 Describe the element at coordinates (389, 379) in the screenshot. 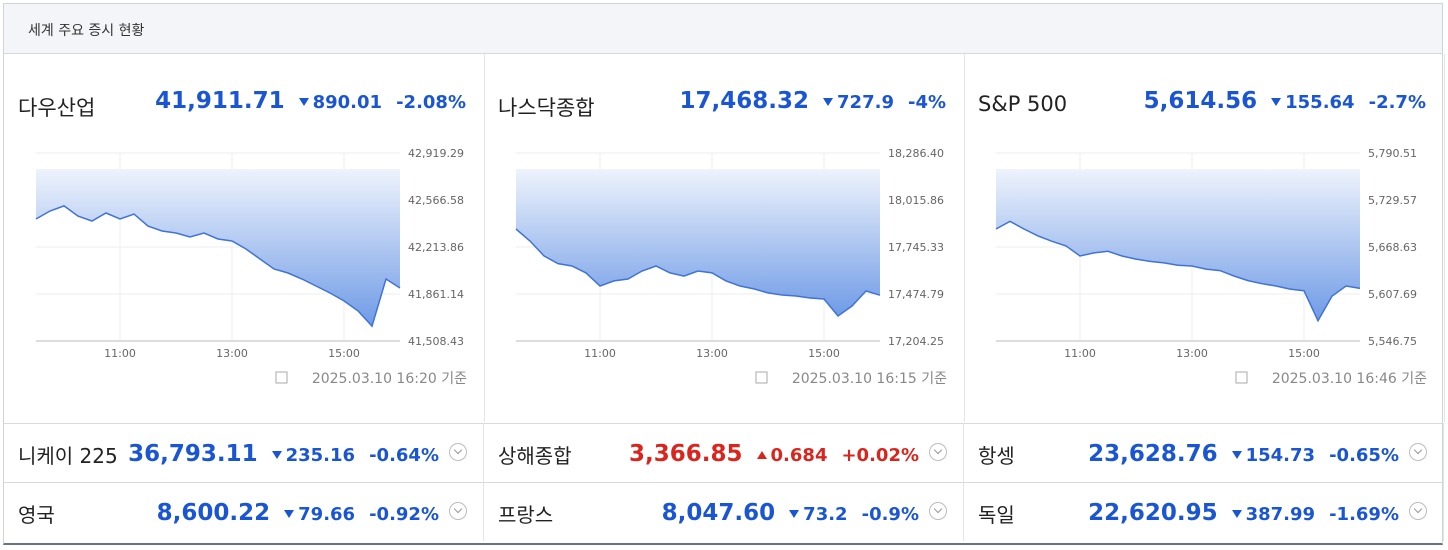

I see `timestamp: 2025.03.10 16:20 기준` at that location.